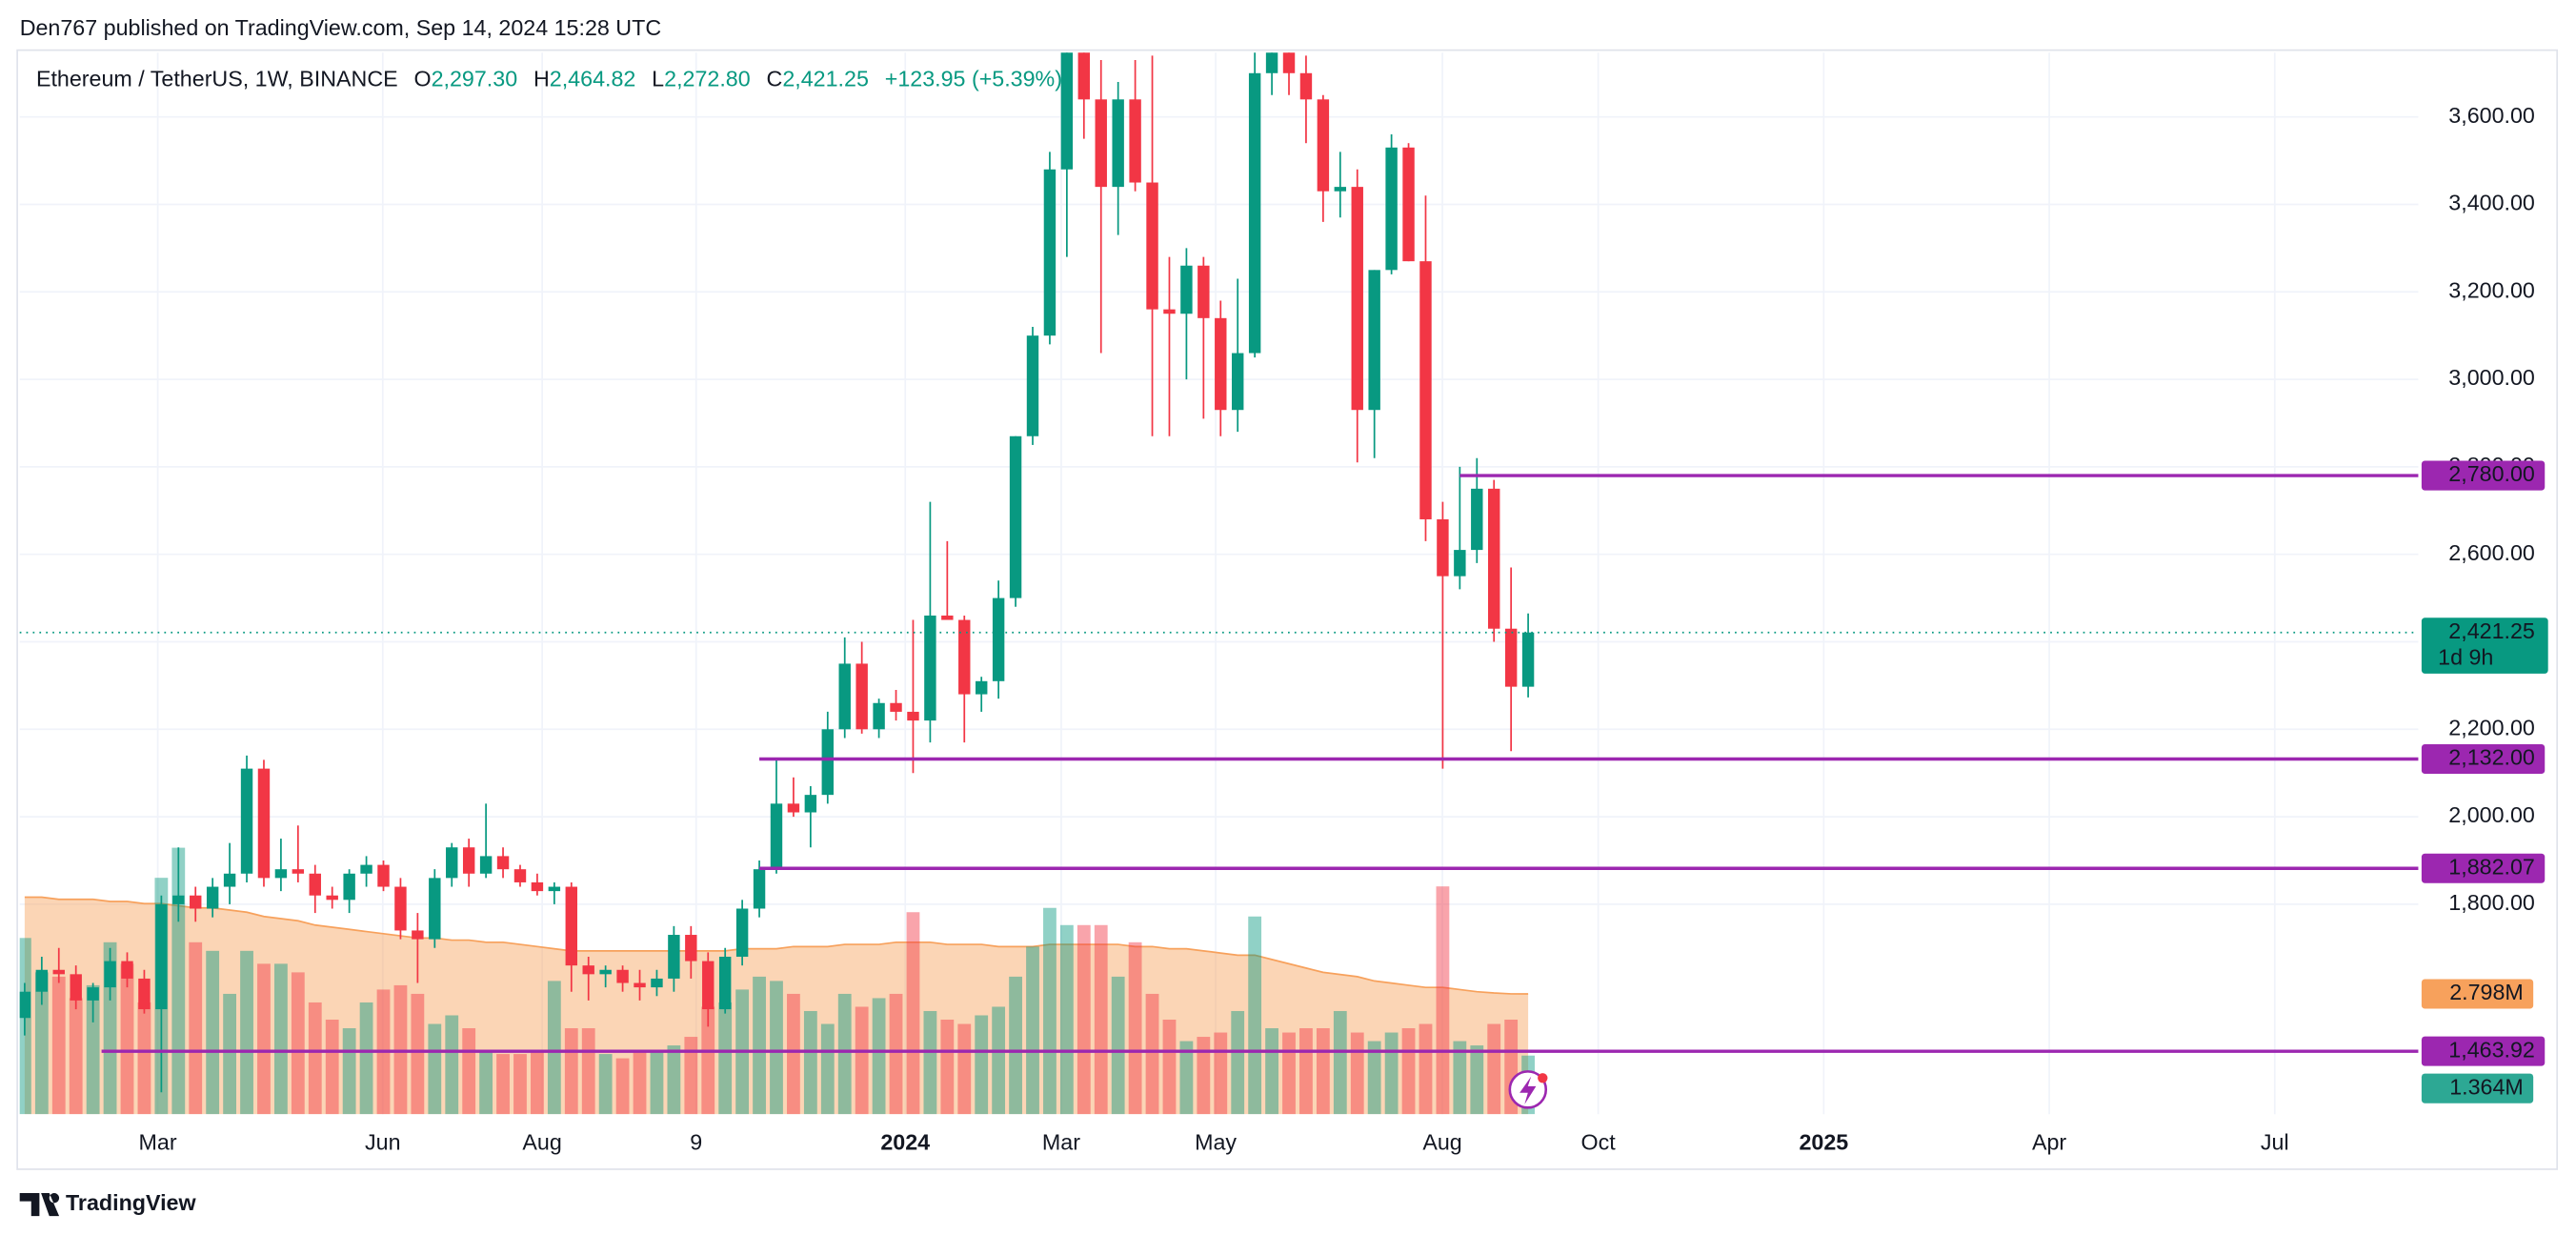  What do you see at coordinates (541, 79) in the screenshot?
I see `legend-key: H` at bounding box center [541, 79].